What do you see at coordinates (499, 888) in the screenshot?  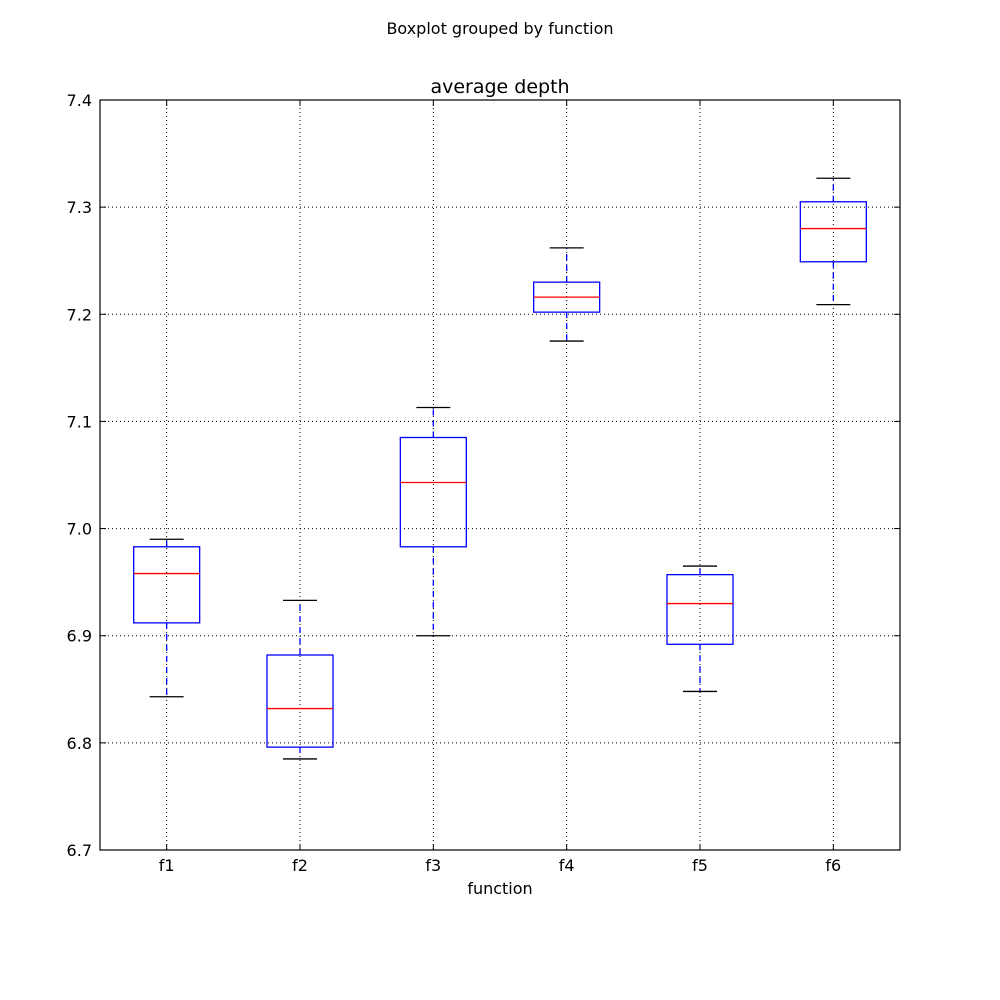 I see `x-axis-label: function` at bounding box center [499, 888].